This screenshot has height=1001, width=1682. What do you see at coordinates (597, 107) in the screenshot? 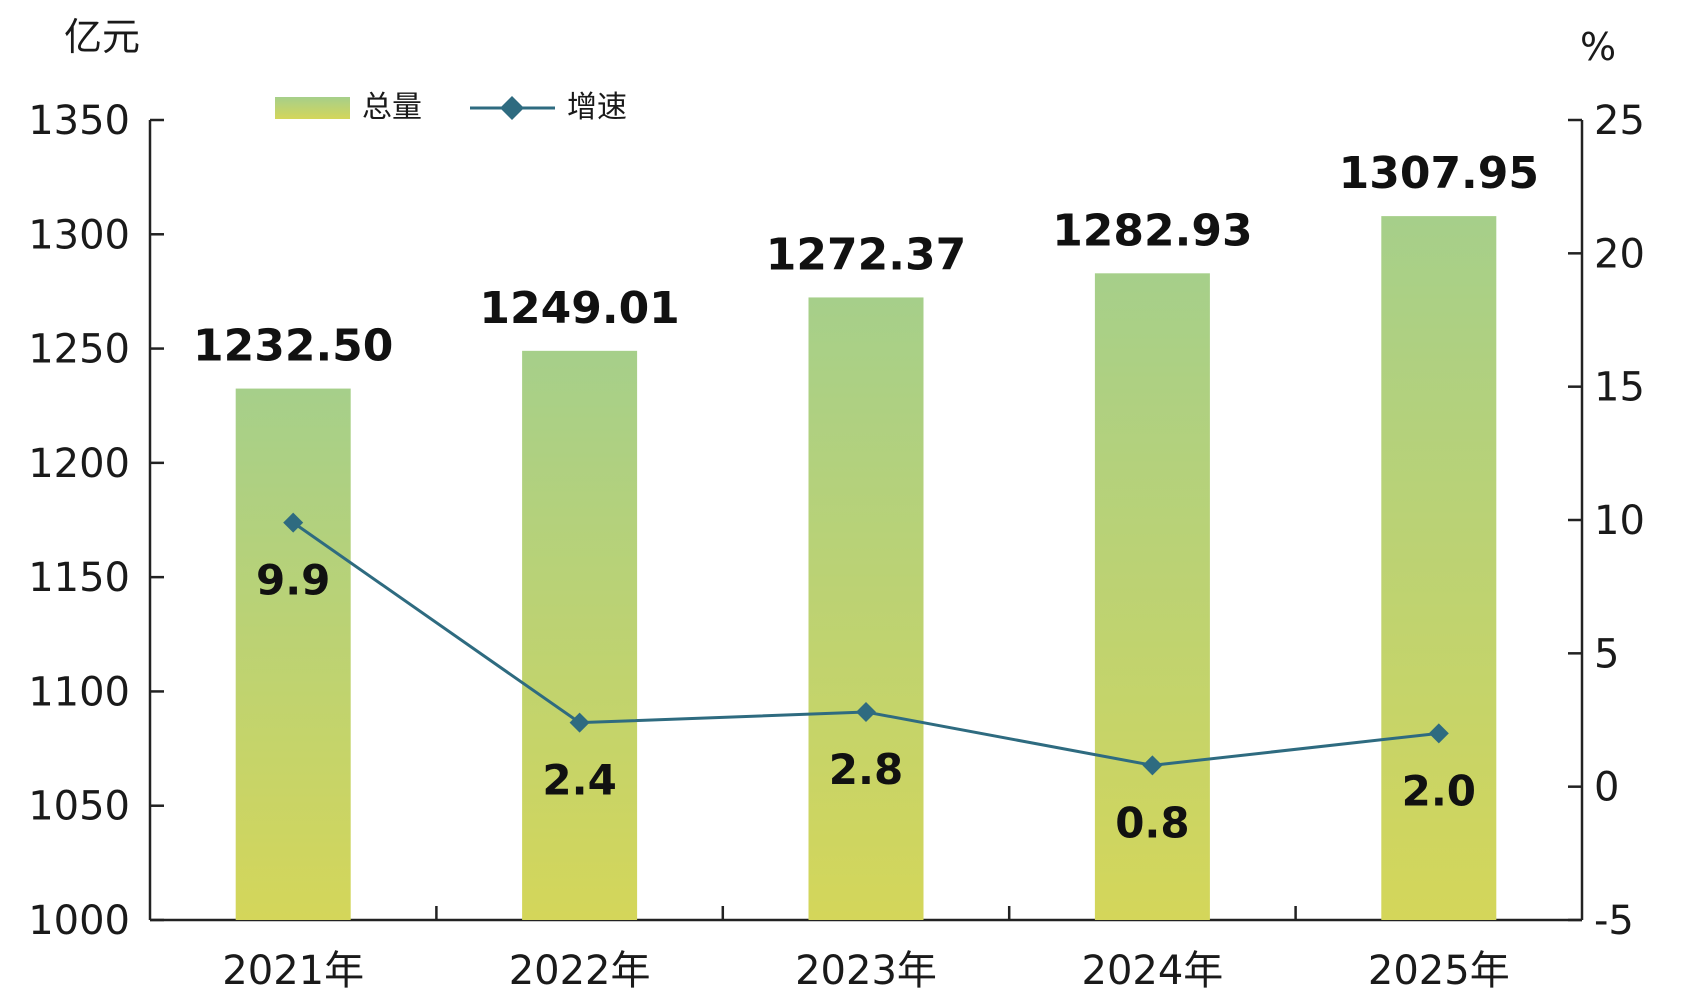
I see `legend-line-label: 增速` at bounding box center [597, 107].